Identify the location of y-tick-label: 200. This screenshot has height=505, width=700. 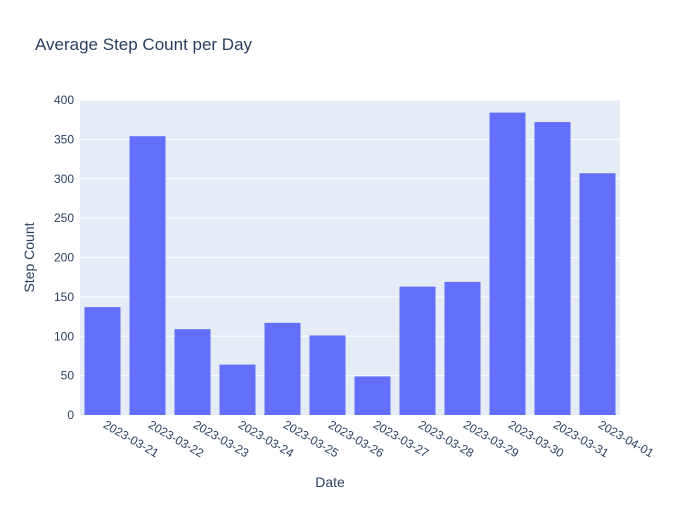
(64, 258).